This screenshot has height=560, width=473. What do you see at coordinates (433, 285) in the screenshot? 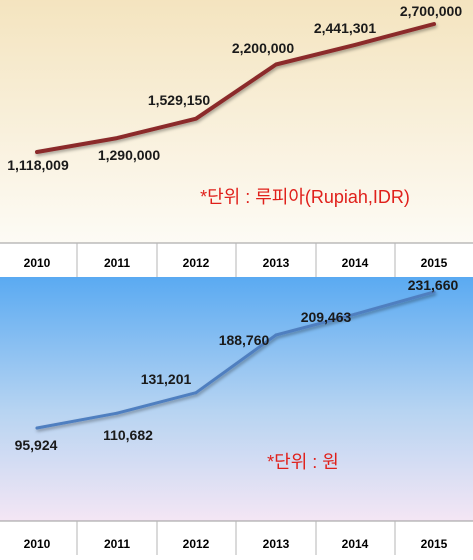
I see `data-label: 231,660` at bounding box center [433, 285].